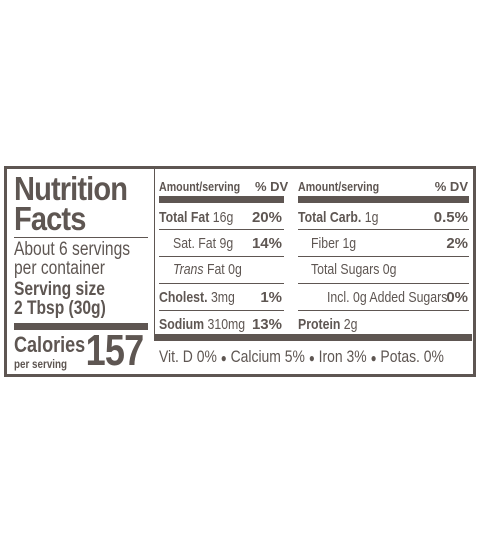 This screenshot has width=483, height=541. What do you see at coordinates (266, 324) in the screenshot?
I see `sodium-dv: 13%` at bounding box center [266, 324].